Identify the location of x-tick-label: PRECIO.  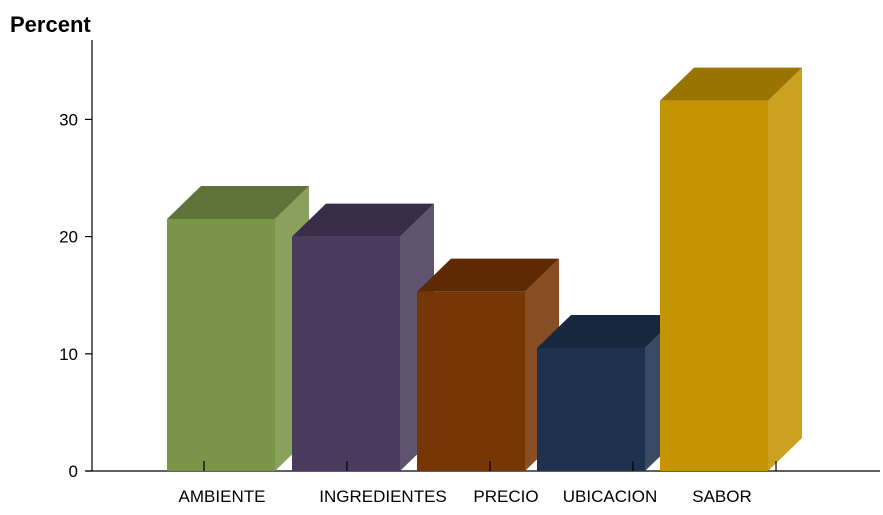
(505, 496).